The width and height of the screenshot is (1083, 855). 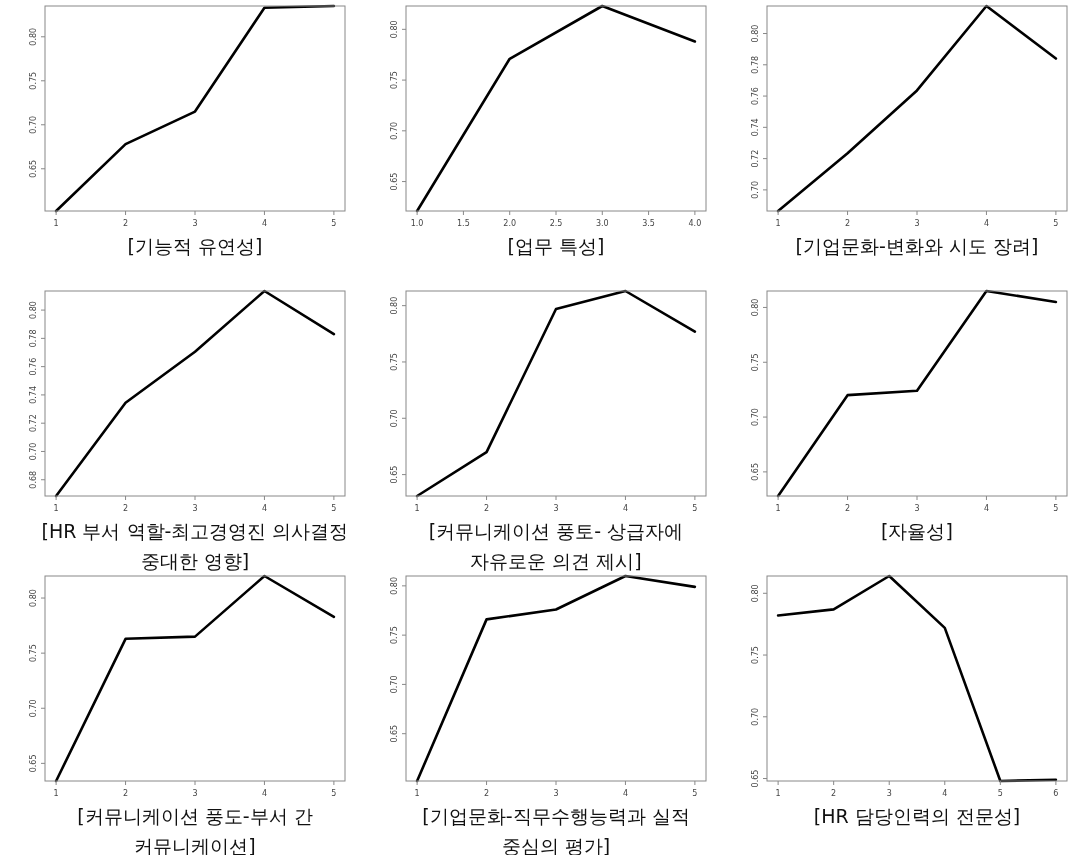 What do you see at coordinates (195, 546) in the screenshot?
I see `text: [HR 부서 역할-최고경영진 의사결정 중대한 영향]` at bounding box center [195, 546].